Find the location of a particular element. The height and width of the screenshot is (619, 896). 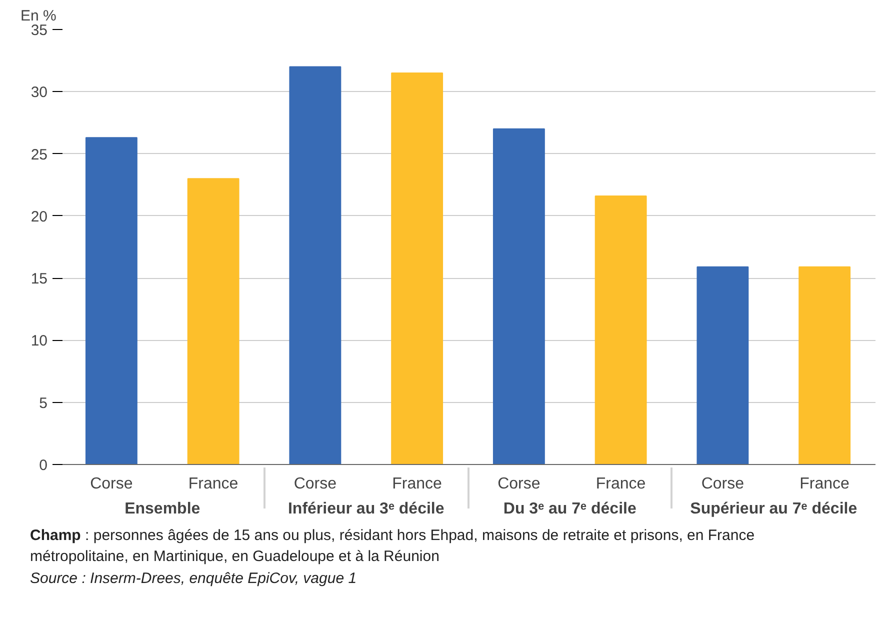

x-tick-label: Du 3ᵉ au 7ᵉ décile is located at coordinates (569, 509).